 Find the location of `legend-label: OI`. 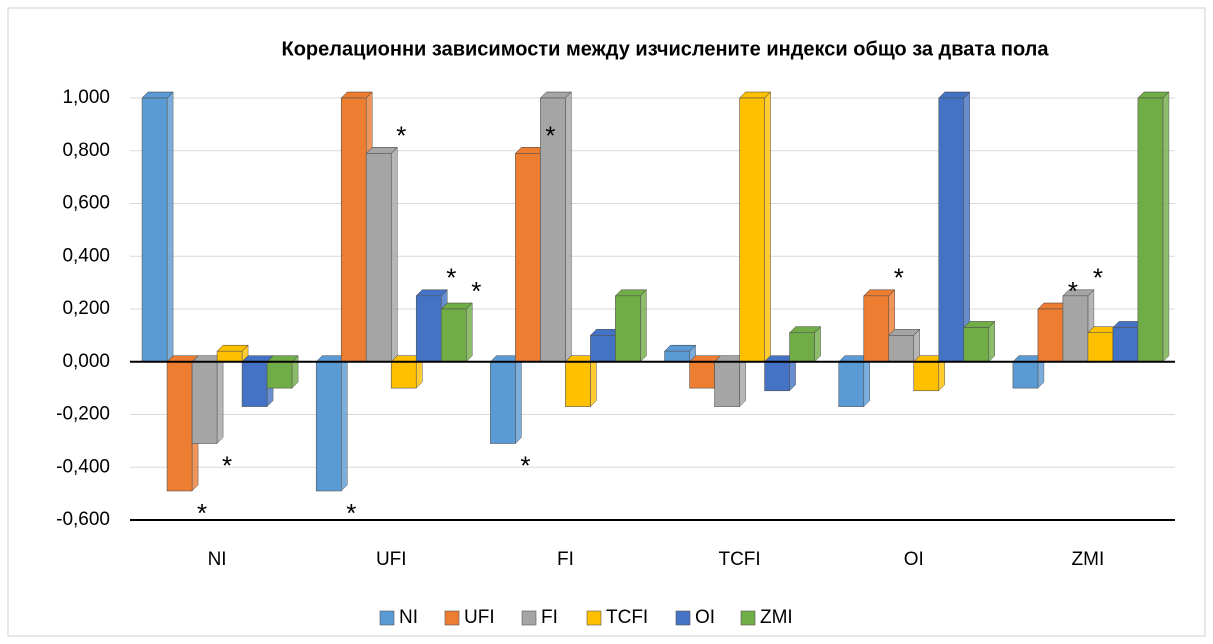

legend-label: OI is located at coordinates (705, 617).